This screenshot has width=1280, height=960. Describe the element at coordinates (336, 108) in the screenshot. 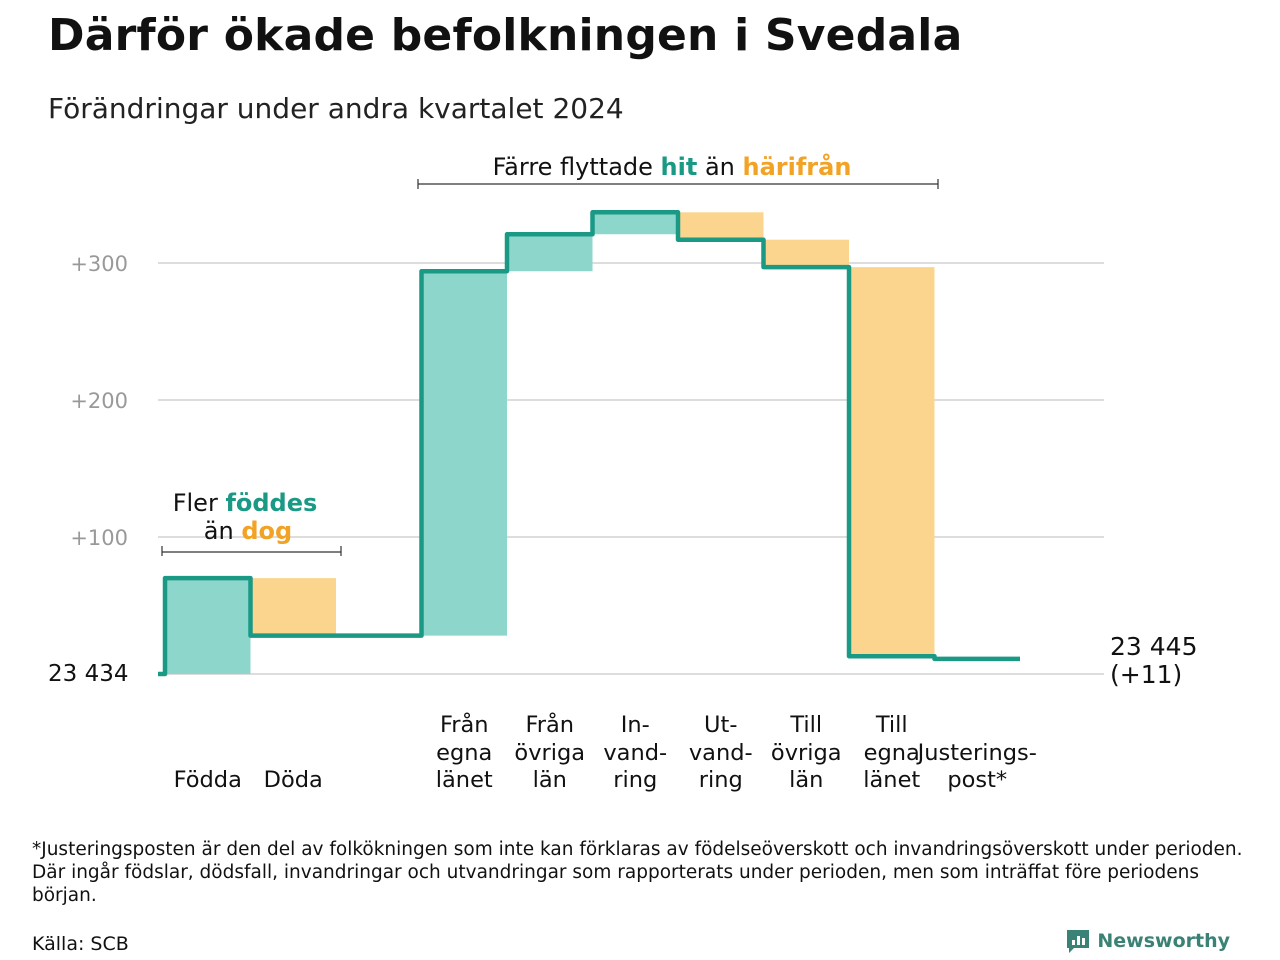

I see `chart-subtitle: Förändringar under andra kvartalet 2024` at that location.